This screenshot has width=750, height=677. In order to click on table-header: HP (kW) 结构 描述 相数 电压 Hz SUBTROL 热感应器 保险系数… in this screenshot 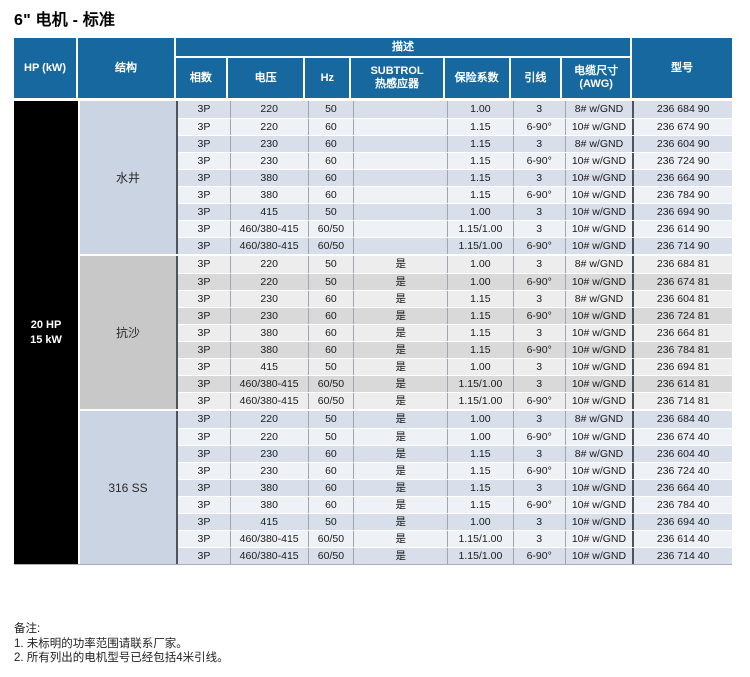, I will do `click(373, 68)`.